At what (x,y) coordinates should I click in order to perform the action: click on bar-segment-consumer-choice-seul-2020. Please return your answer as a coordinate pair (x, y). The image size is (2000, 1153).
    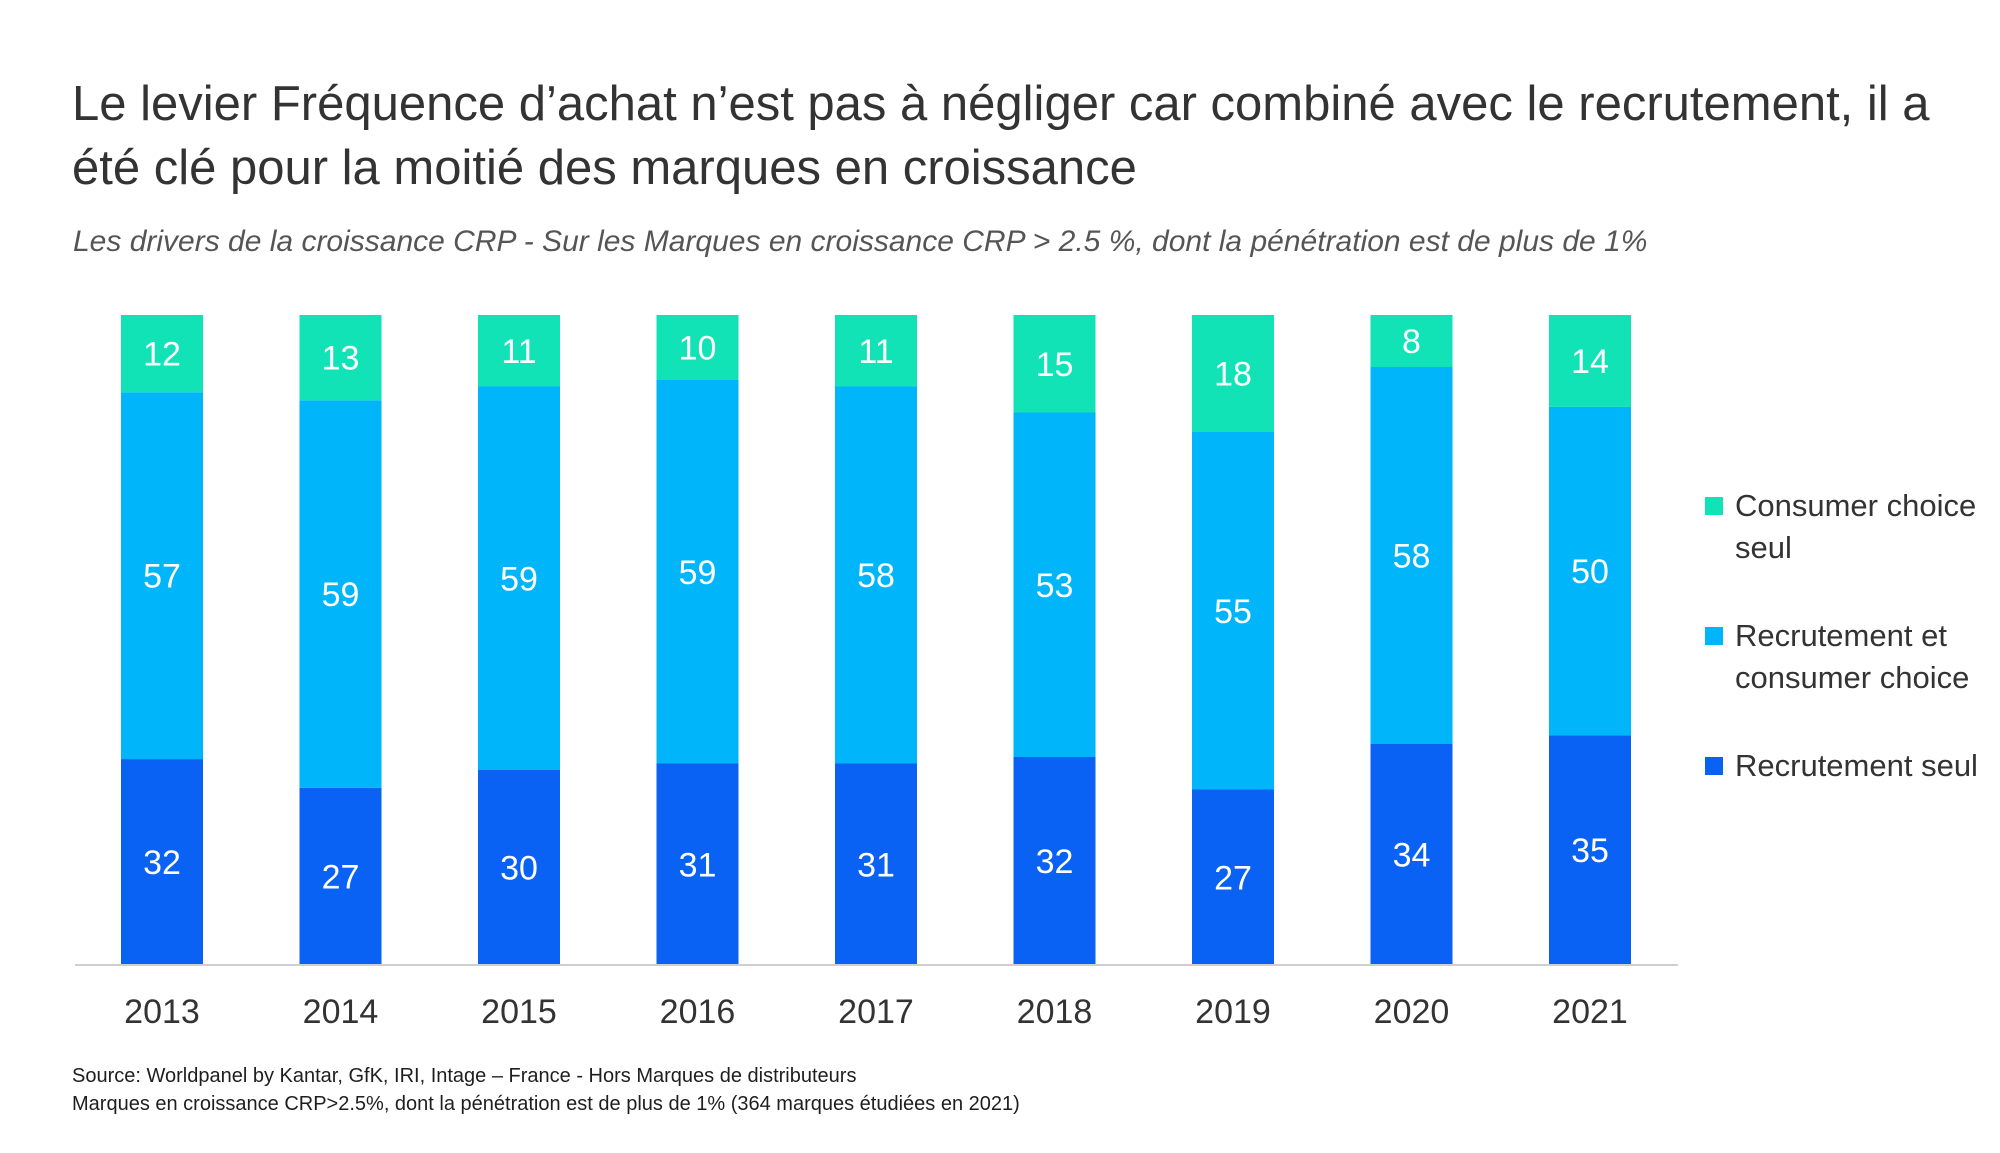
    Looking at the image, I should click on (1411, 341).